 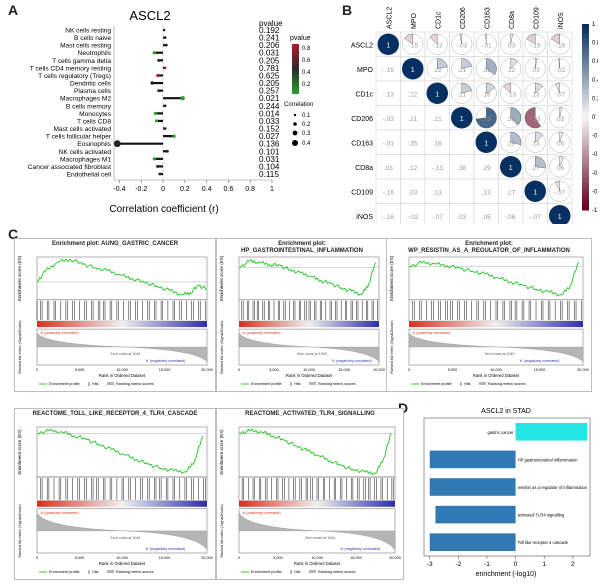 I want to click on category-label: T cells regulatory (Tregs), so click(x=74, y=76).